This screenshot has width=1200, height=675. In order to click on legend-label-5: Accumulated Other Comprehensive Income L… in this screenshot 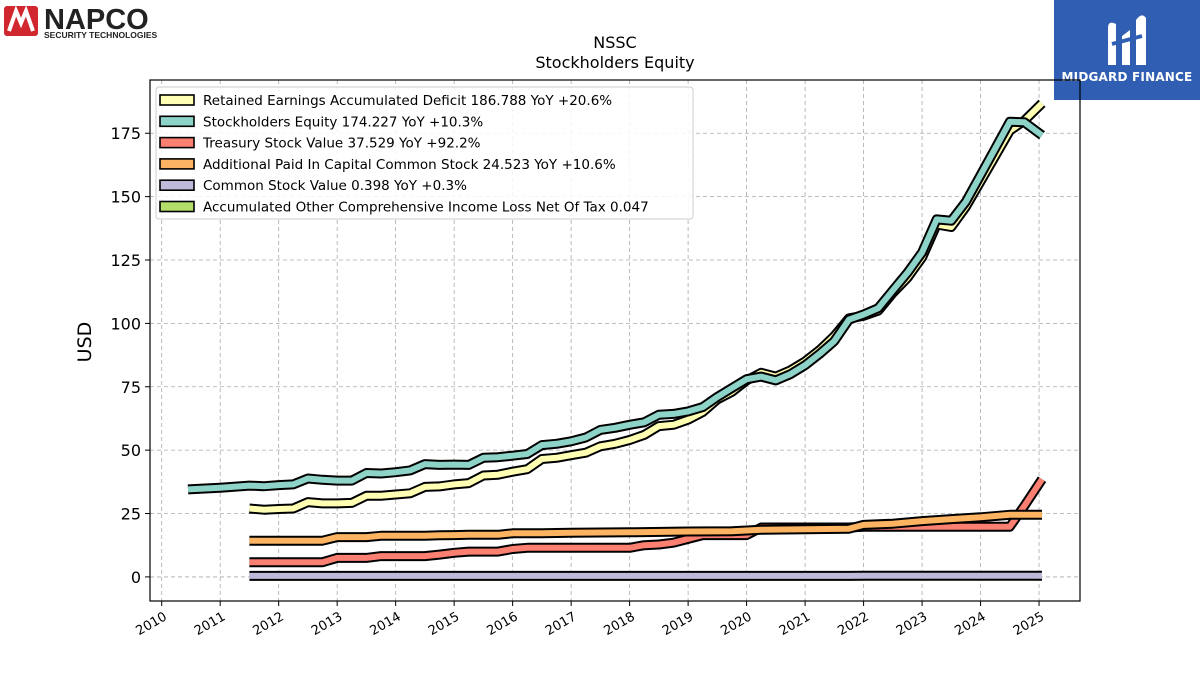, I will do `click(426, 208)`.